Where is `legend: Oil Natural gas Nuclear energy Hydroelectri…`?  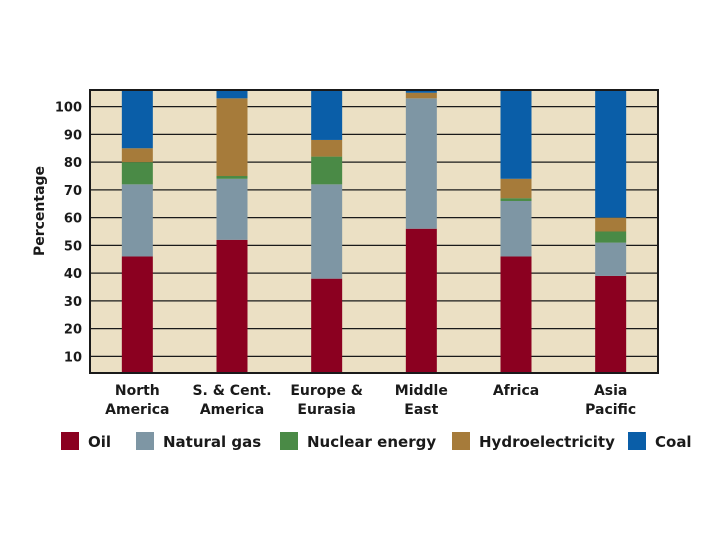
legend: Oil Natural gas Nuclear energy Hydroelectri… is located at coordinates (376, 441).